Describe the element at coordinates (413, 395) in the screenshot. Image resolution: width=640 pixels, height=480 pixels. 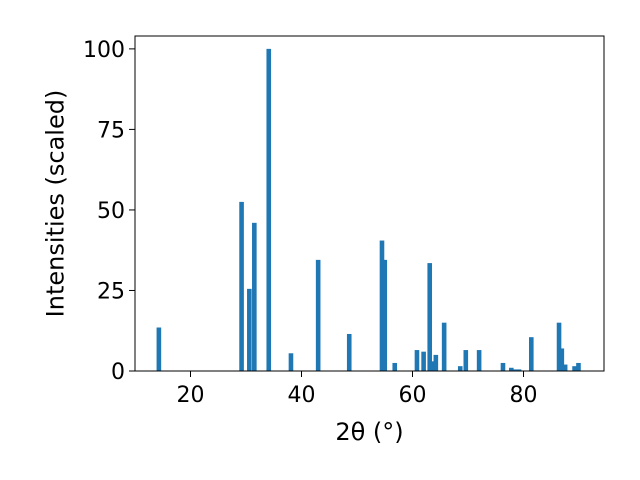
I see `x-tick-label: 60` at that location.